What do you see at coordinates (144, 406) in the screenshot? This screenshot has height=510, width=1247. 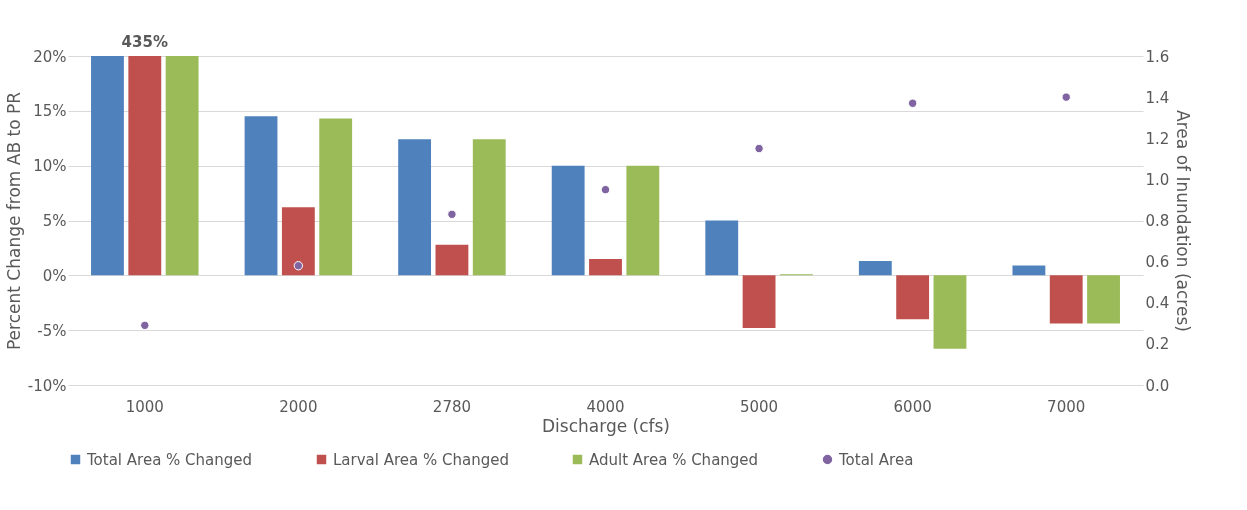 I see `x-tick-label: 1000` at bounding box center [144, 406].